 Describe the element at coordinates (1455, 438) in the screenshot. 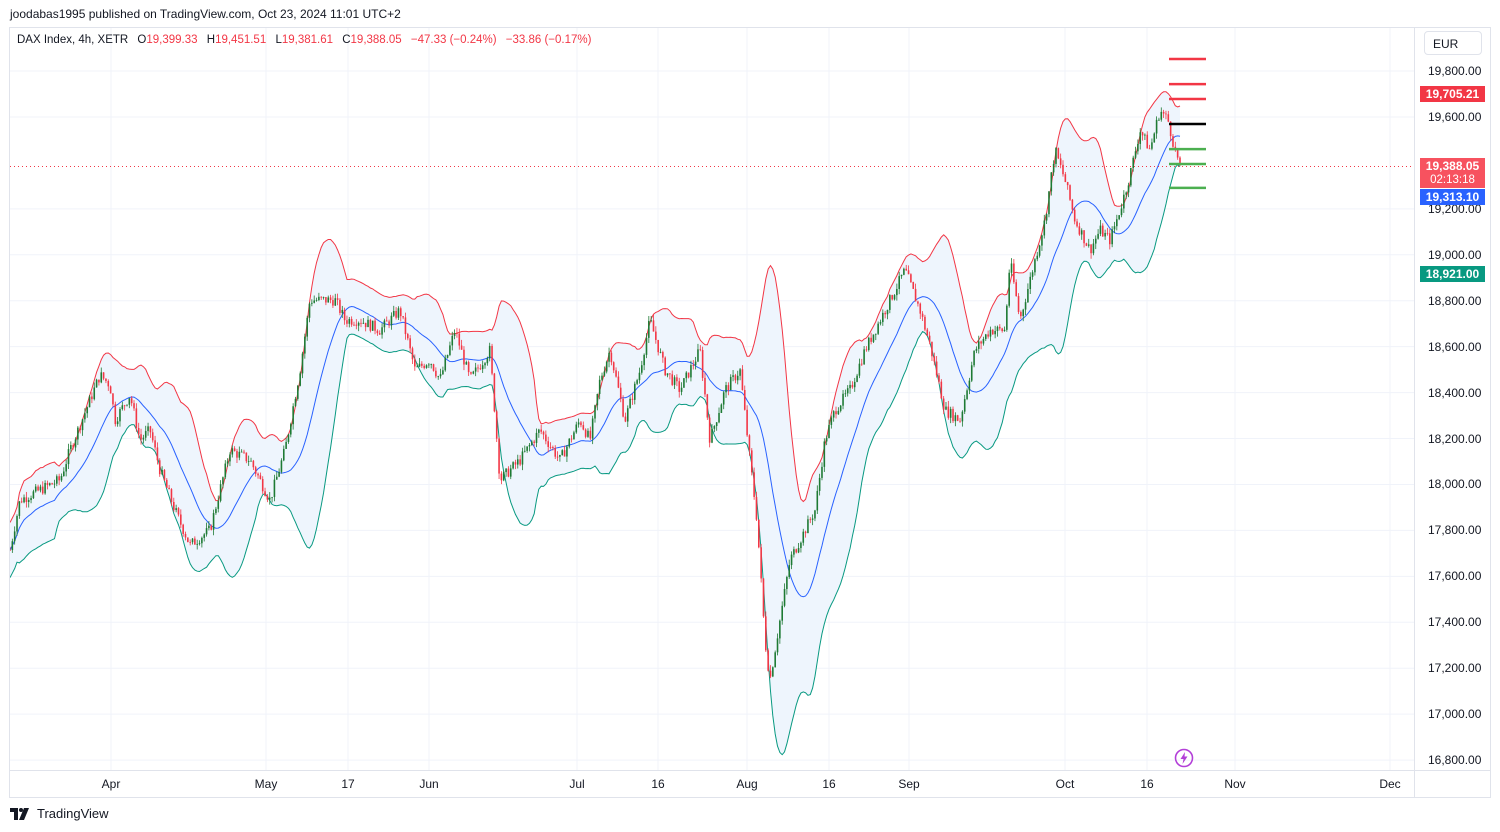

I see `price-tick: 18,200.00` at that location.